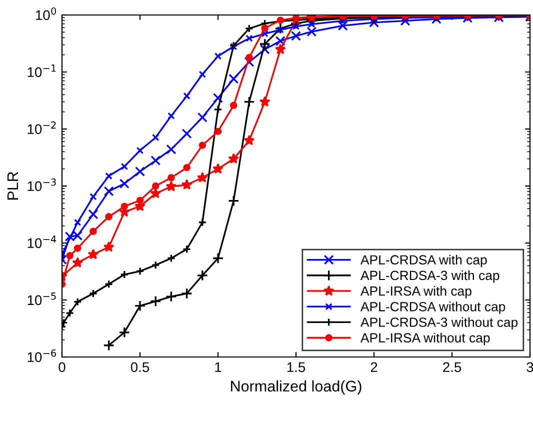 The height and width of the screenshot is (432, 533). I want to click on y-tick-label: 10$^{0}$, so click(46, 13).